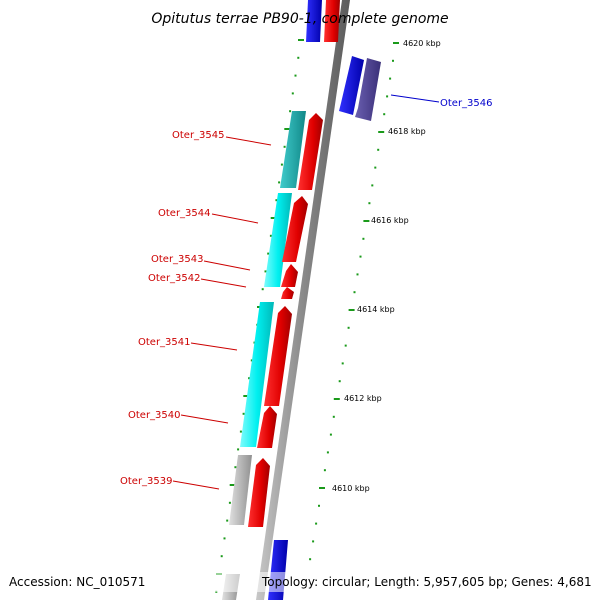  What do you see at coordinates (146, 481) in the screenshot?
I see `gene-label-oter-3539: Oter_3539` at bounding box center [146, 481].